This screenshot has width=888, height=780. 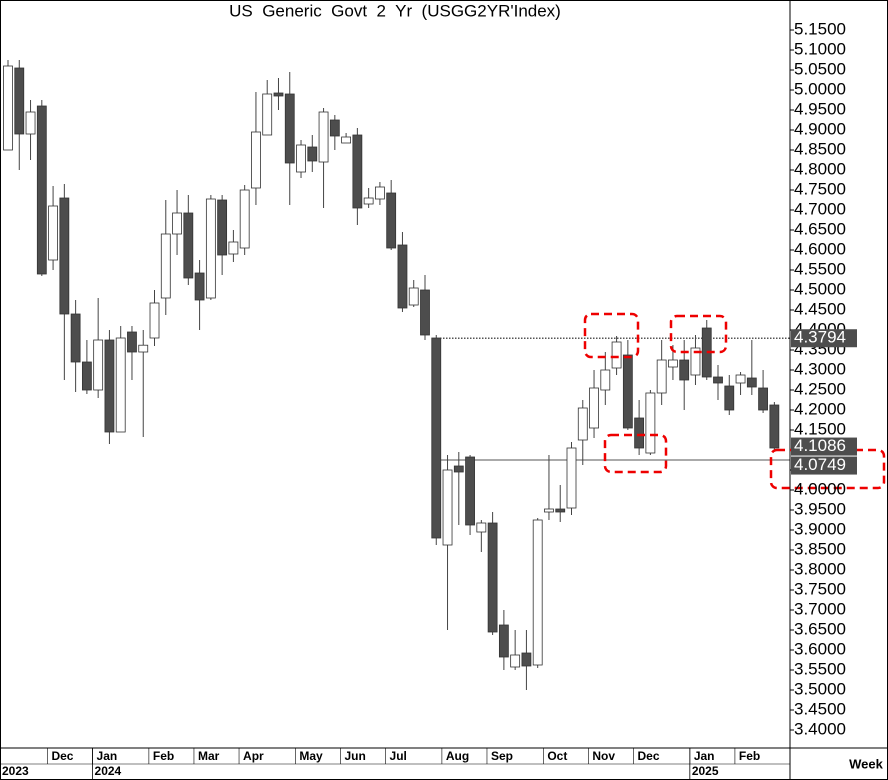 I want to click on y-tick-label: 3.7500, so click(x=820, y=588).